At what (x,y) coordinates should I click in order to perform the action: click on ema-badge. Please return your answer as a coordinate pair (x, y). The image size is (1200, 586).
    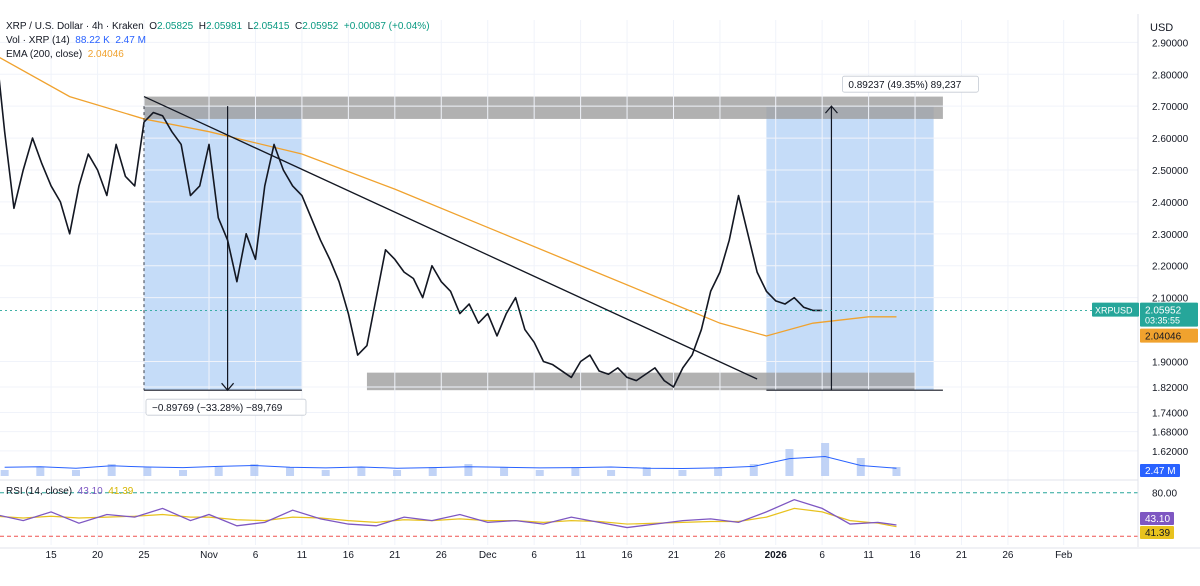
    Looking at the image, I should click on (1169, 335).